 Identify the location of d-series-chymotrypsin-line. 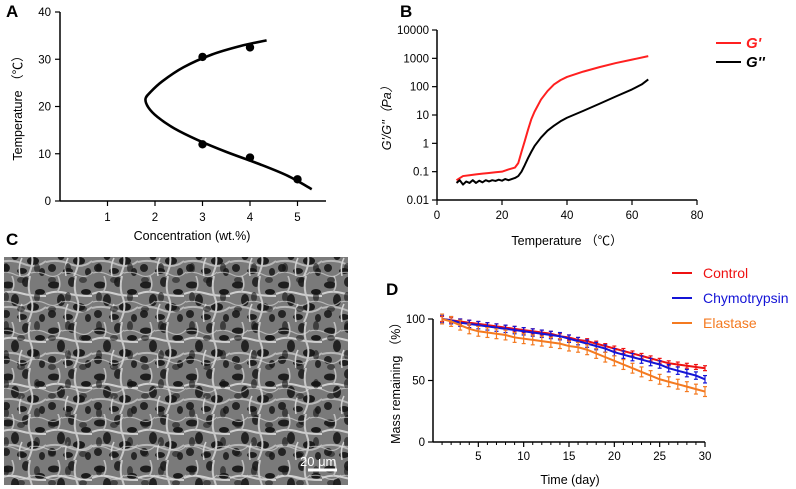
(573, 349).